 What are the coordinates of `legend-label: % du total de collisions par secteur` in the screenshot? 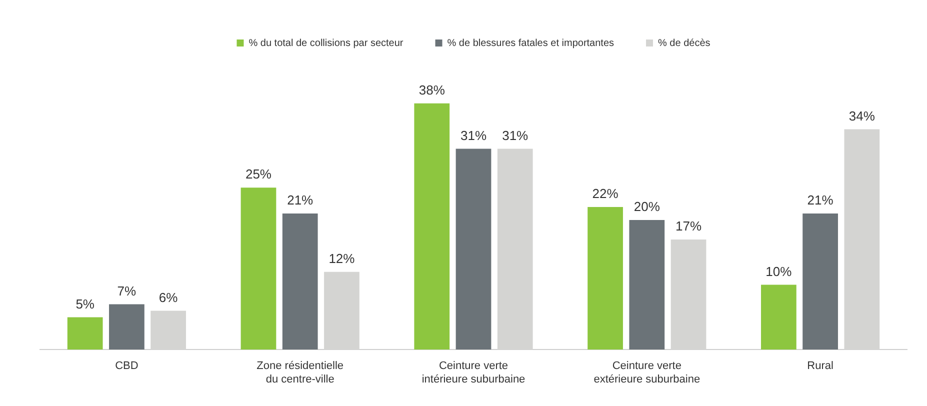 It's located at (326, 43).